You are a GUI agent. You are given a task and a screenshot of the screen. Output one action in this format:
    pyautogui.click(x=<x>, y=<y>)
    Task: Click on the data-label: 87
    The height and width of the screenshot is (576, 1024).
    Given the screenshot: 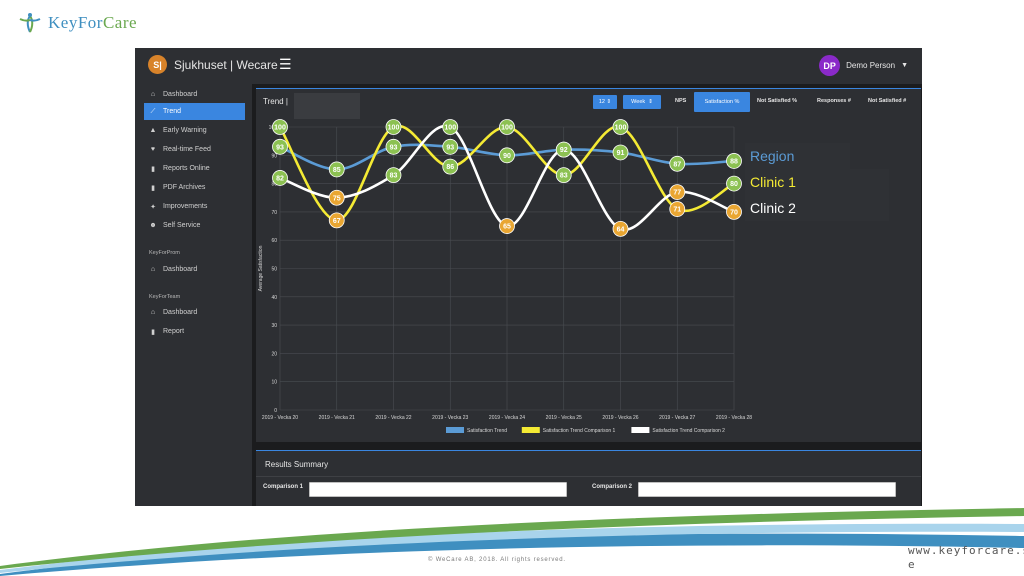 What is the action you would take?
    pyautogui.click(x=677, y=164)
    